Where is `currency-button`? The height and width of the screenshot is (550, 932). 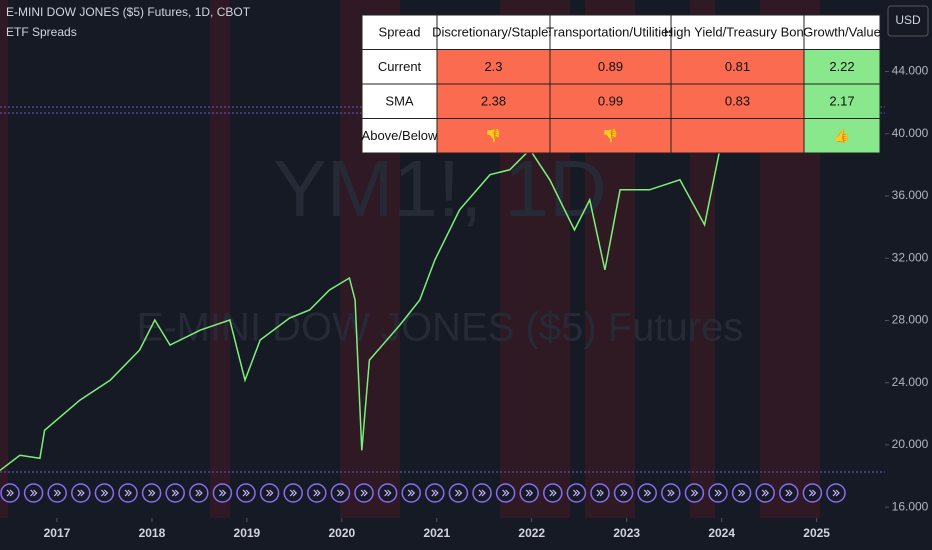
currency-button is located at coordinates (908, 21).